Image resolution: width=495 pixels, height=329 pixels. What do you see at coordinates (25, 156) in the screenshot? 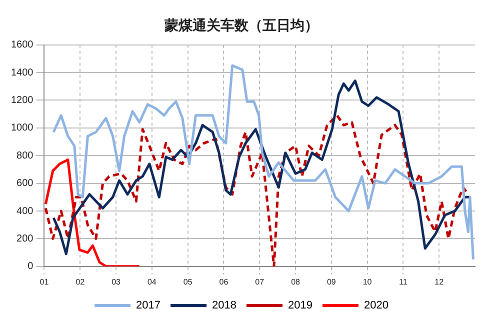
I see `y-tick-label: 800` at bounding box center [25, 156].